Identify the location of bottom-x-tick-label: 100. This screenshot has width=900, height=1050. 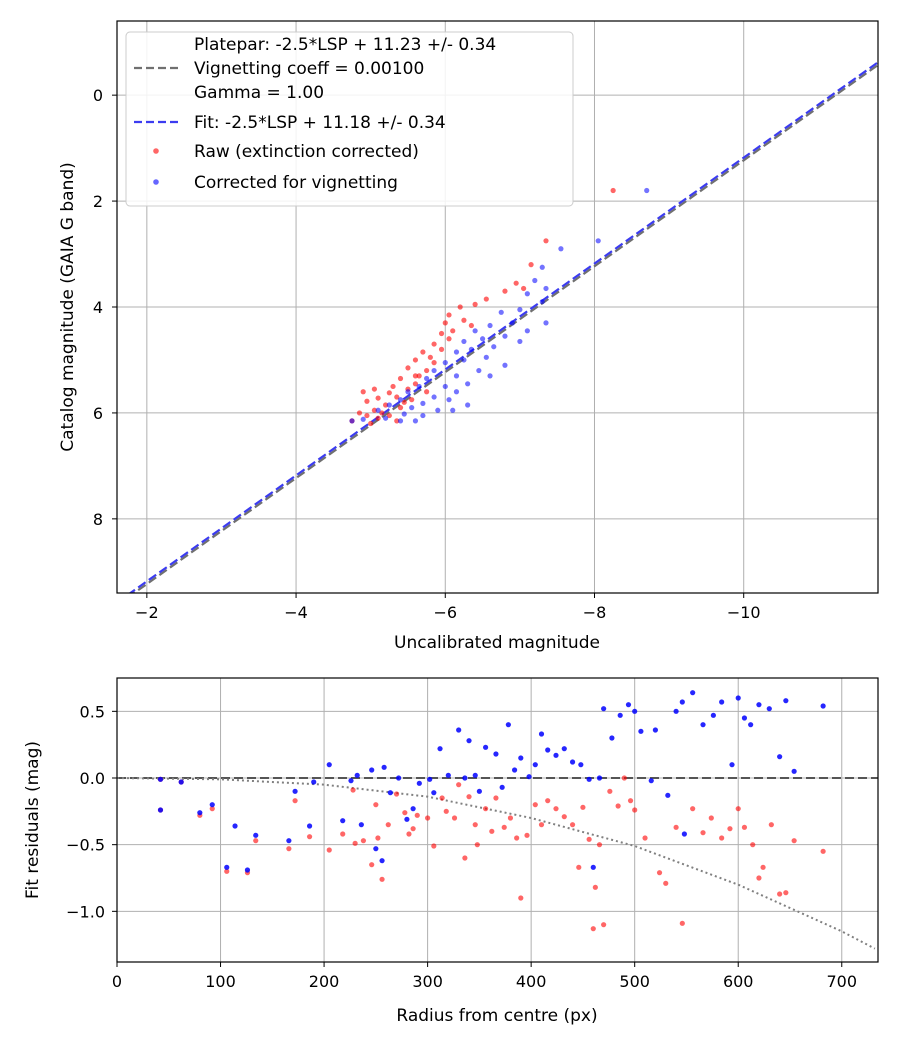
(220, 981).